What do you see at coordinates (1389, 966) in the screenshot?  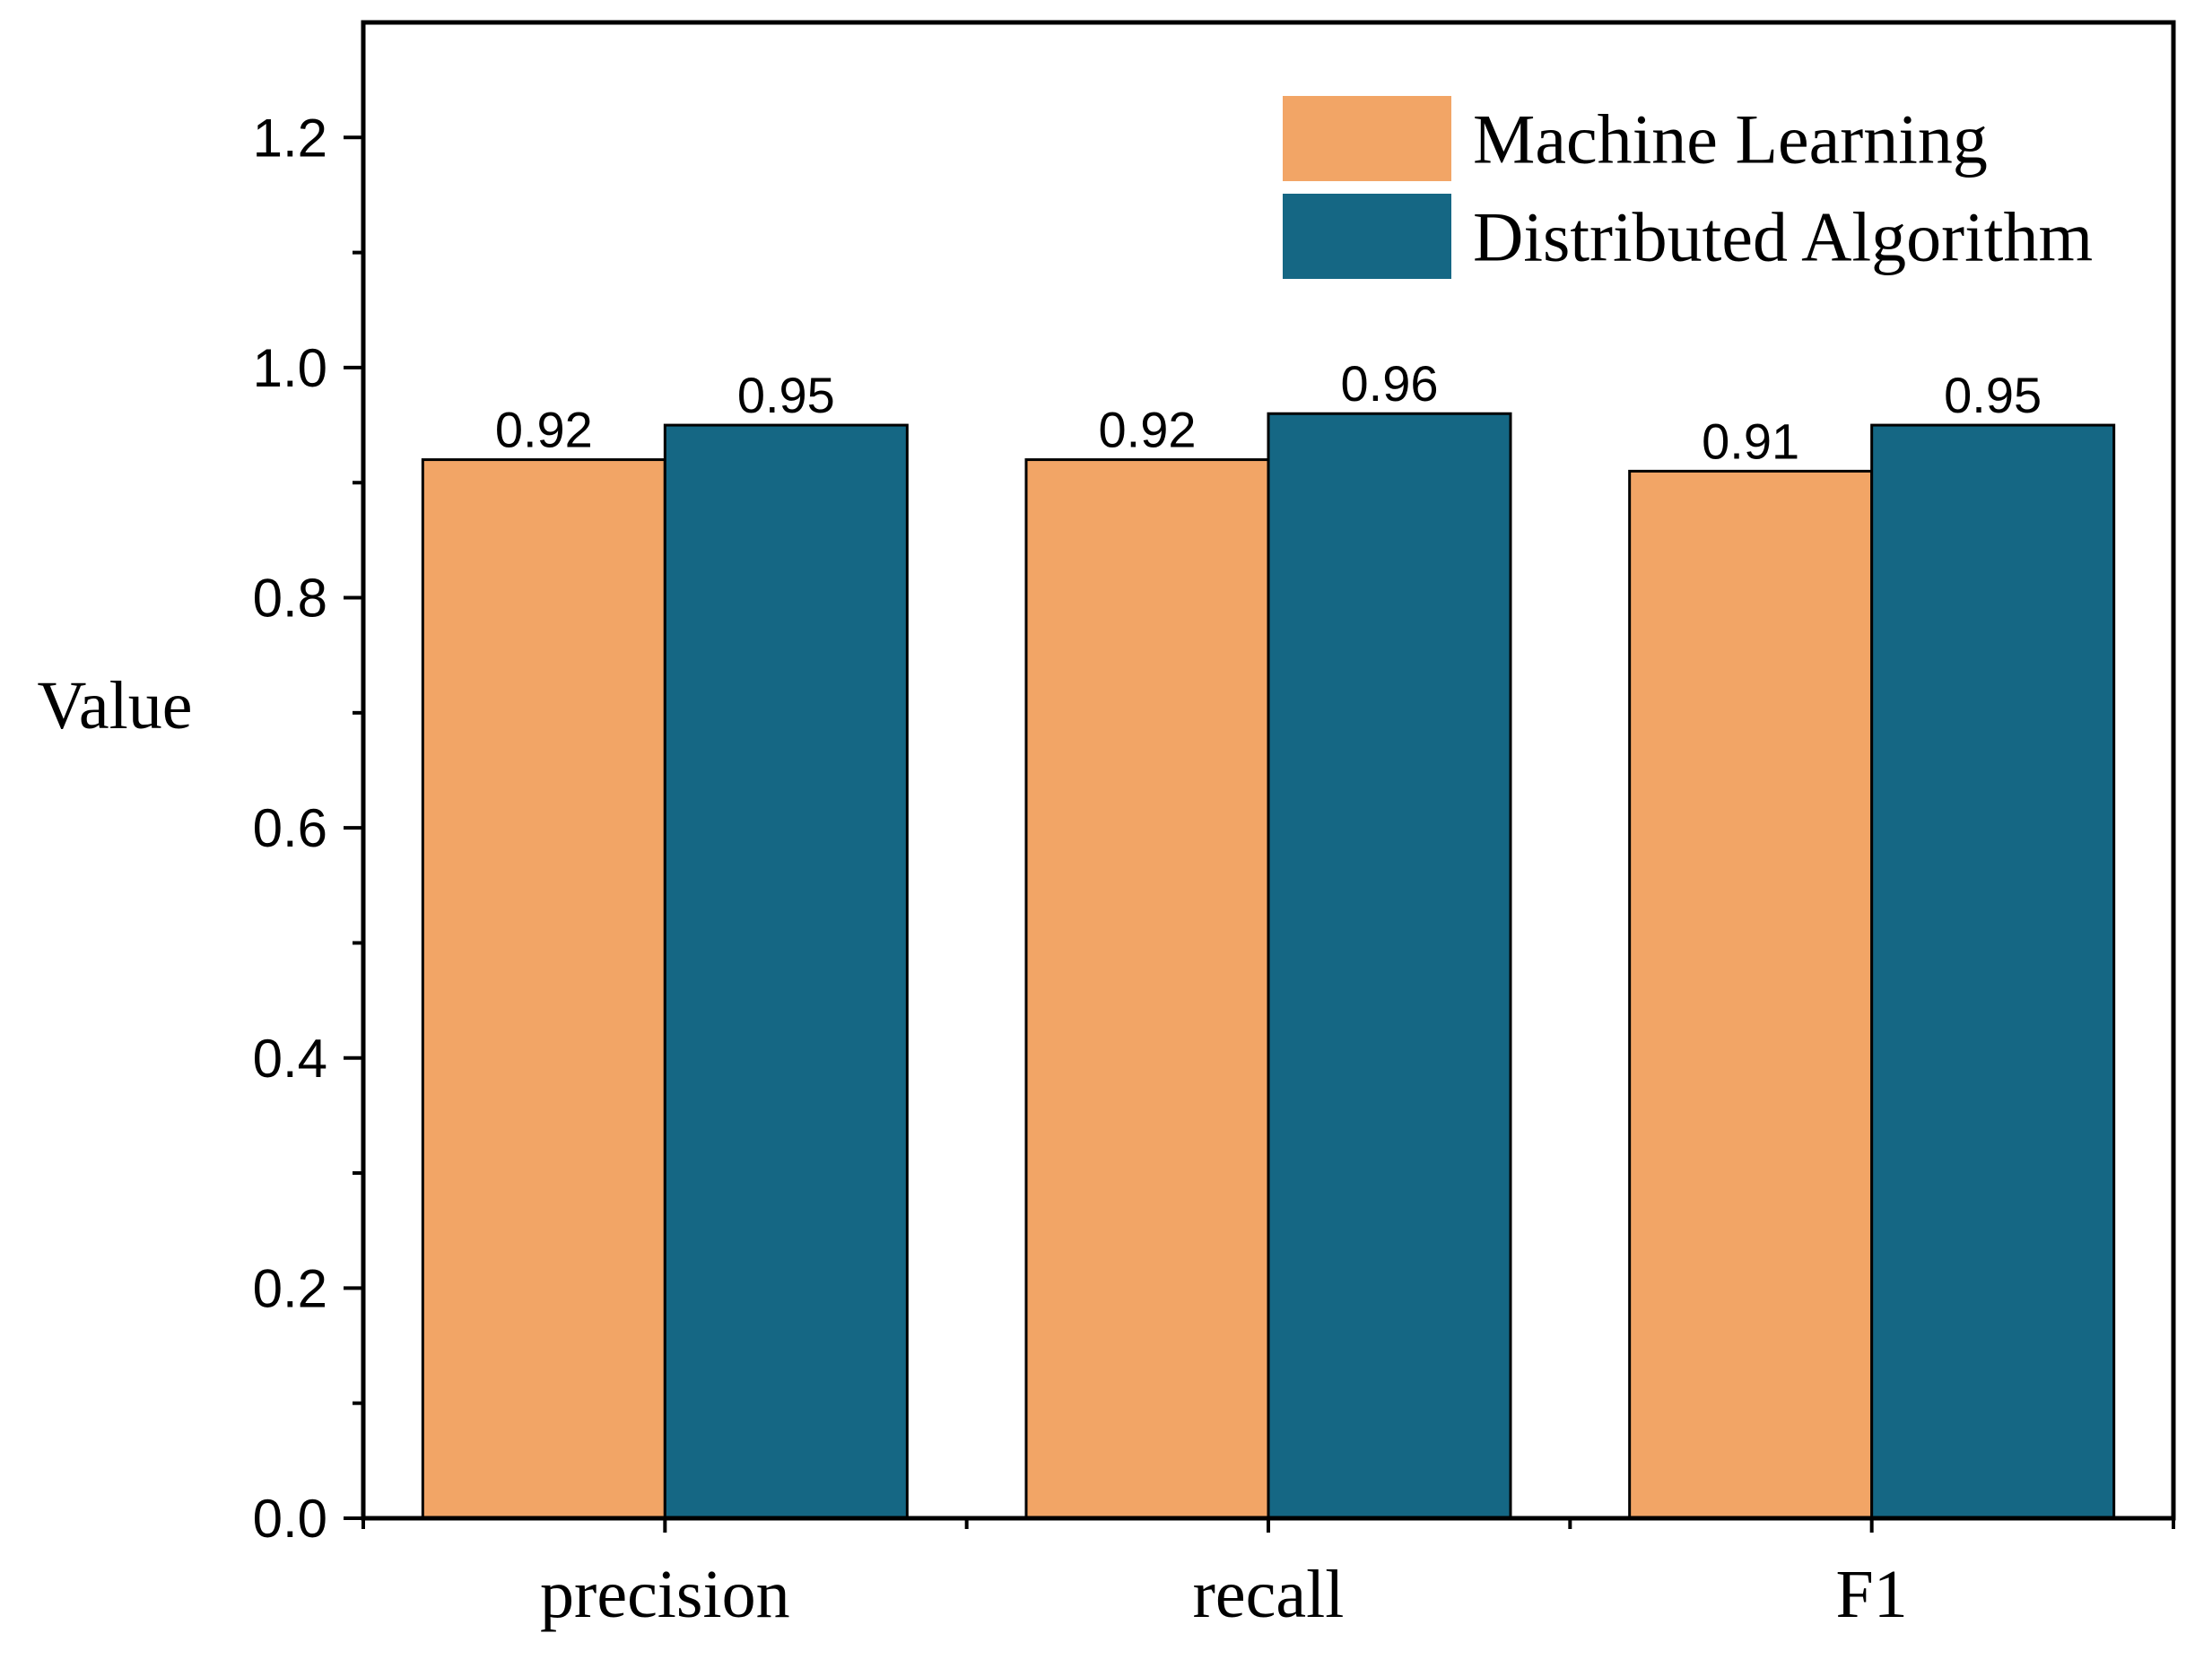 I see `bar-distributed-algorithm-recall` at bounding box center [1389, 966].